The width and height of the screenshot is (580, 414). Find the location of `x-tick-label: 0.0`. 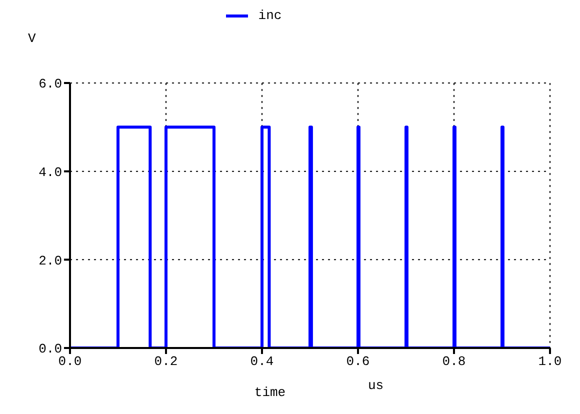

x-tick-label: 0.0 is located at coordinates (70, 362).